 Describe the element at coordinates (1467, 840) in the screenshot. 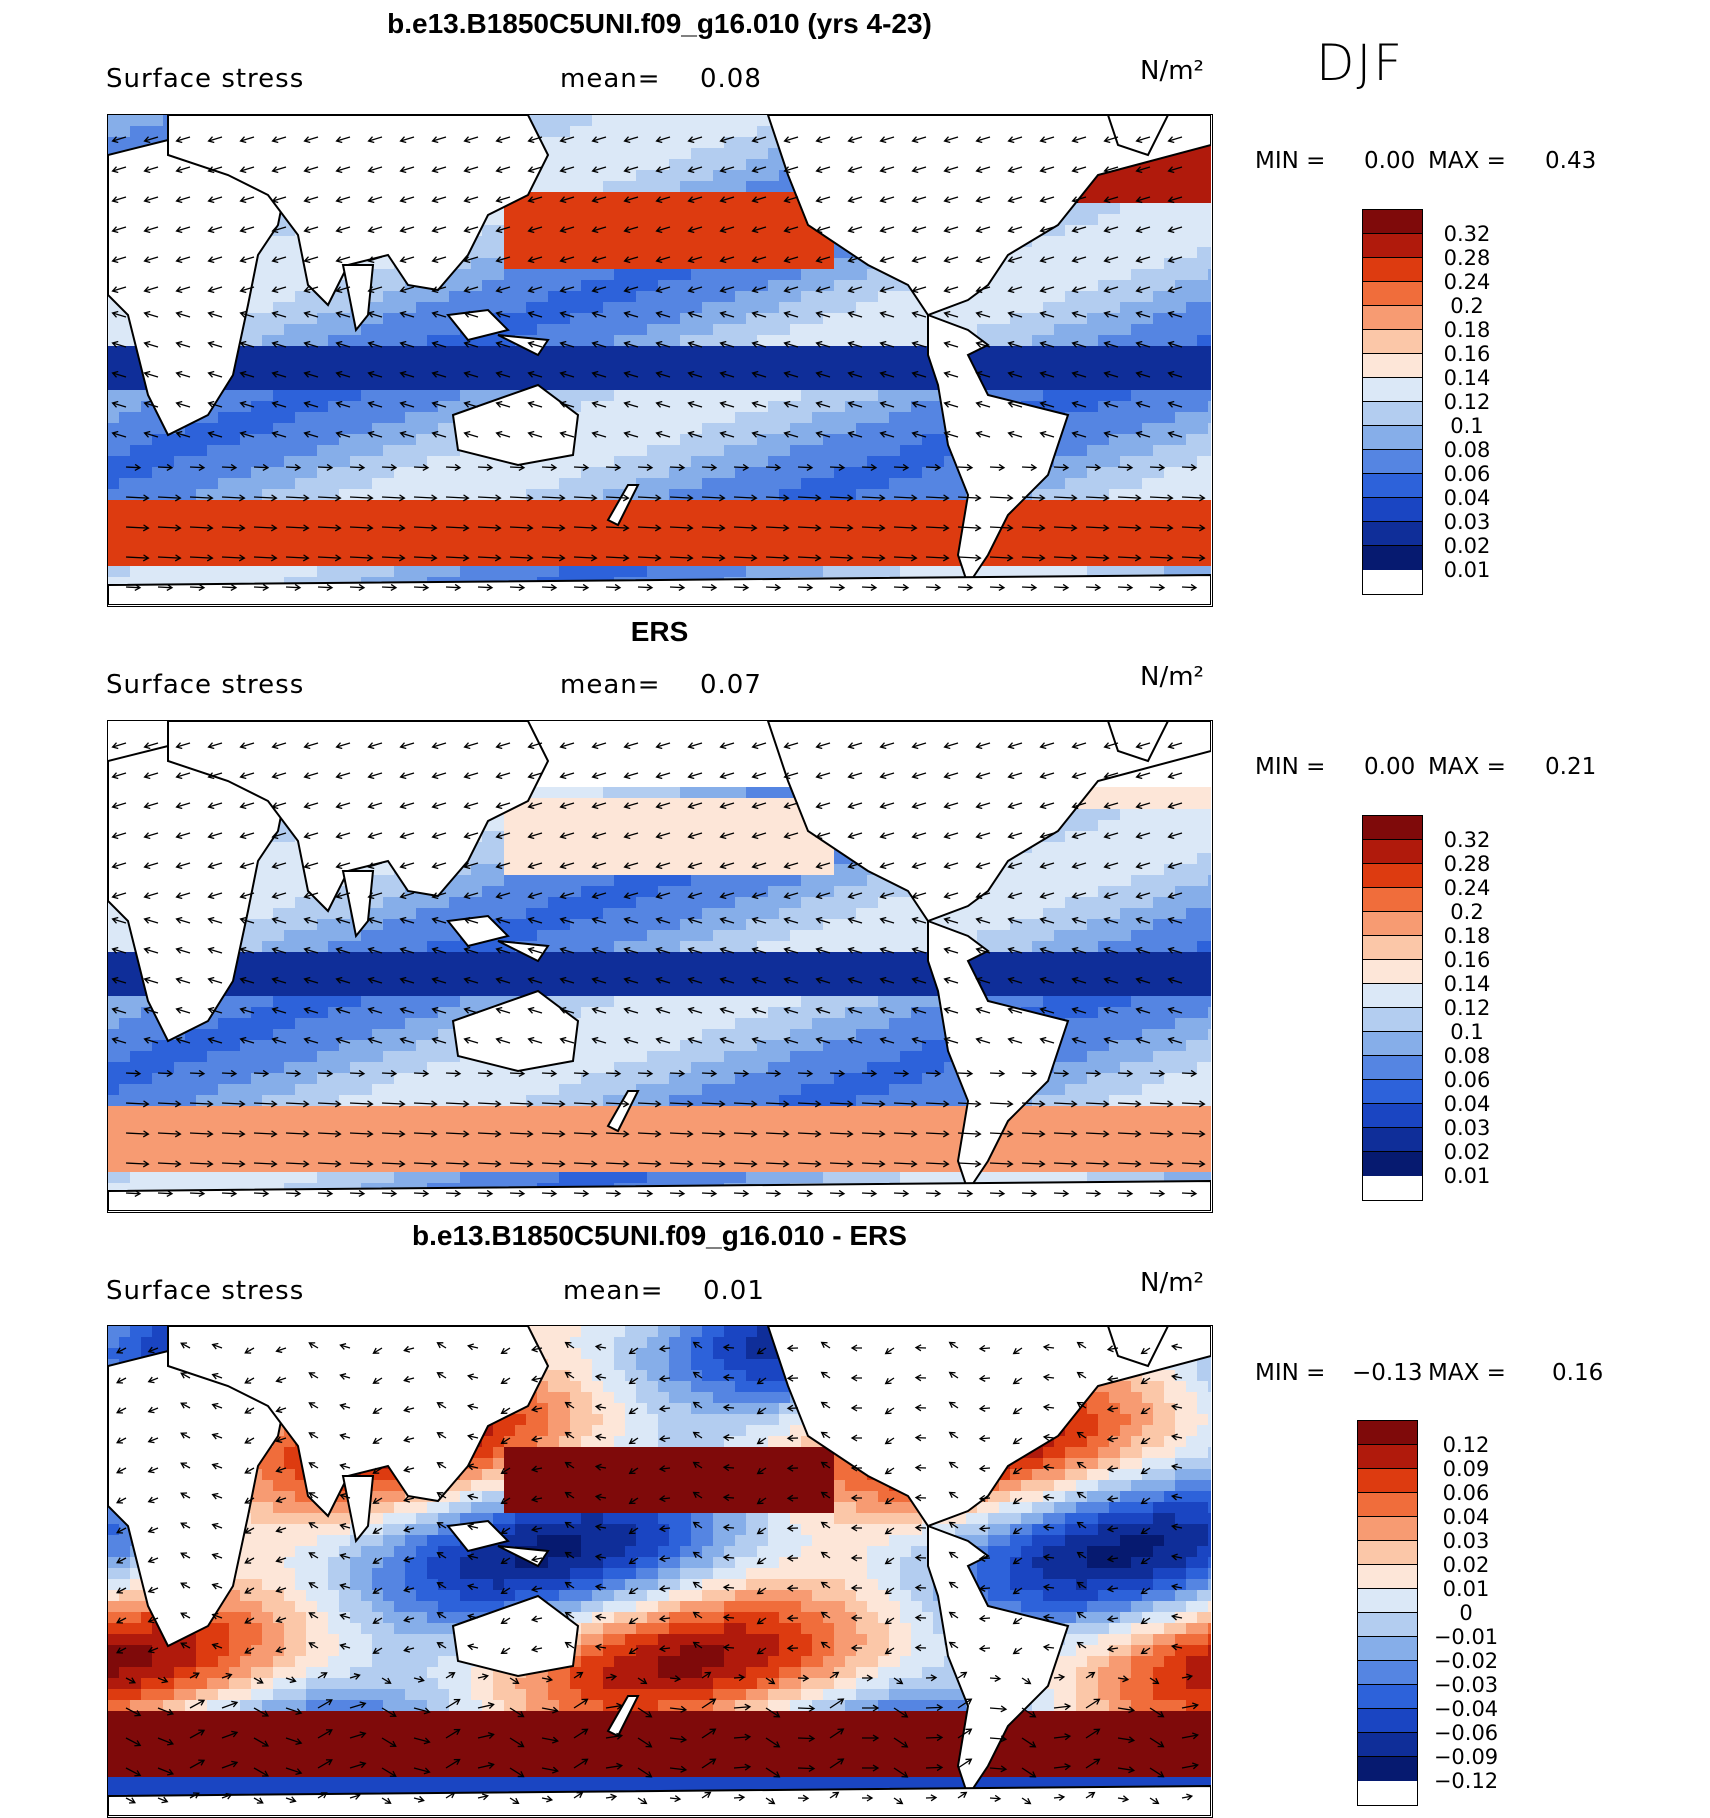

I see `colorbar-tick-label: 0.32` at that location.